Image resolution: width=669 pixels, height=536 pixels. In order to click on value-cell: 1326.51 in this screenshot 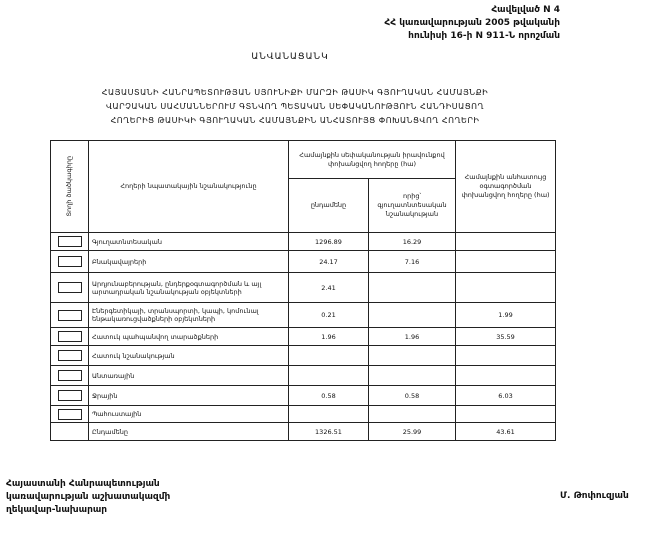, I will do `click(328, 431)`.